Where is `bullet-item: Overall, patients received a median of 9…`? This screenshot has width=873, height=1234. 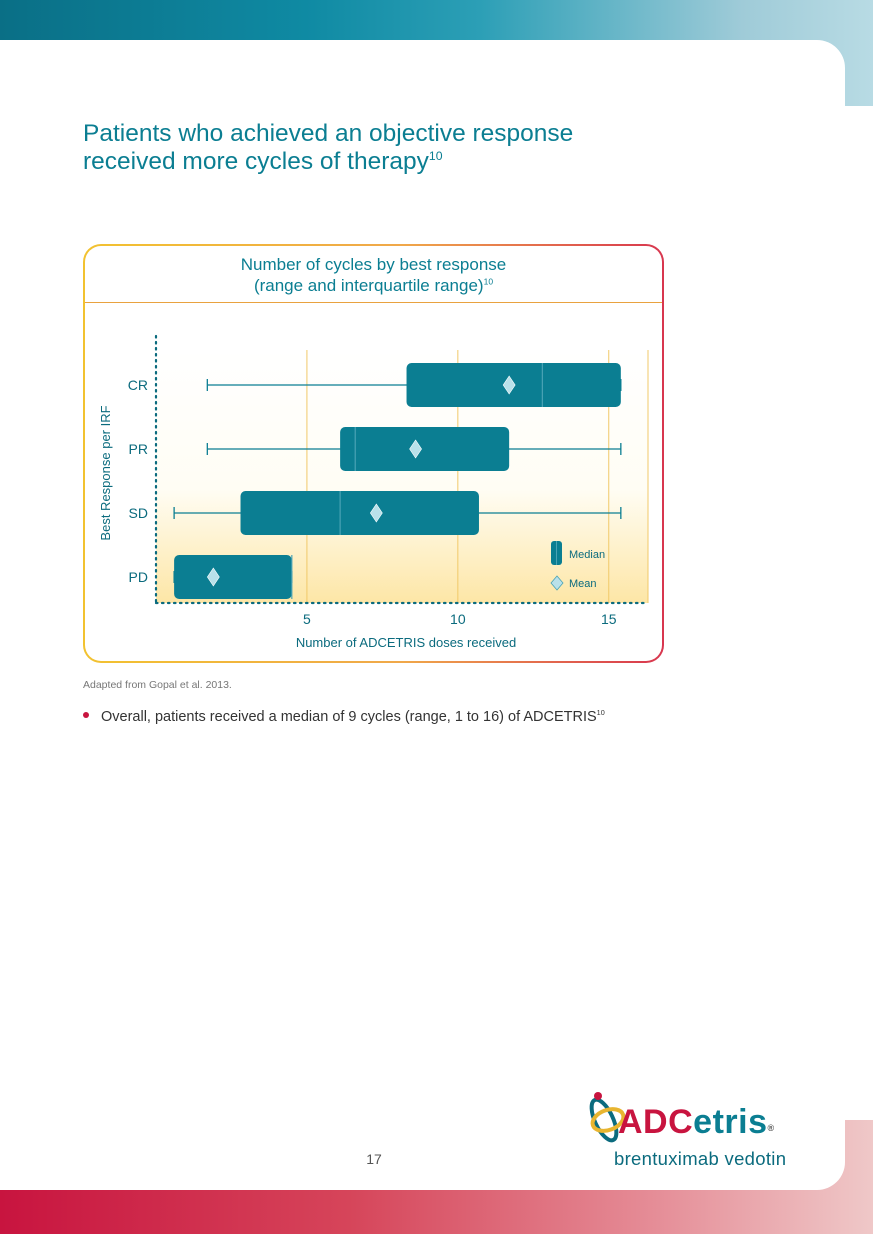 bullet-item: Overall, patients received a median of 9… is located at coordinates (413, 717).